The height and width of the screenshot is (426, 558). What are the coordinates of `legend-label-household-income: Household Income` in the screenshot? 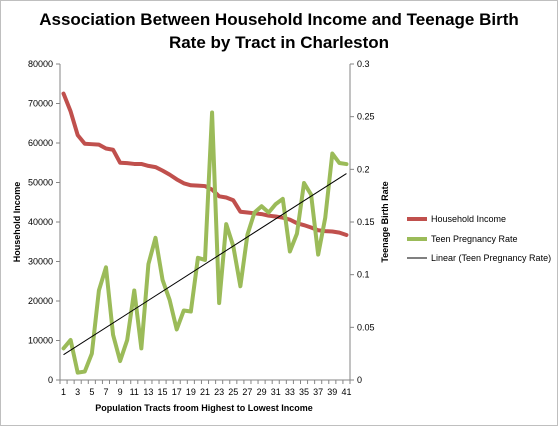 It's located at (468, 219).